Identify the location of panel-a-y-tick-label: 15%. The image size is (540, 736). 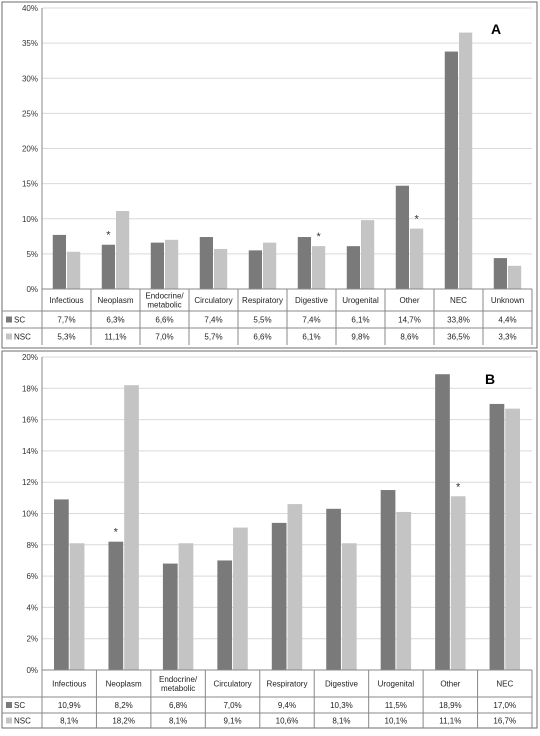
(30, 184).